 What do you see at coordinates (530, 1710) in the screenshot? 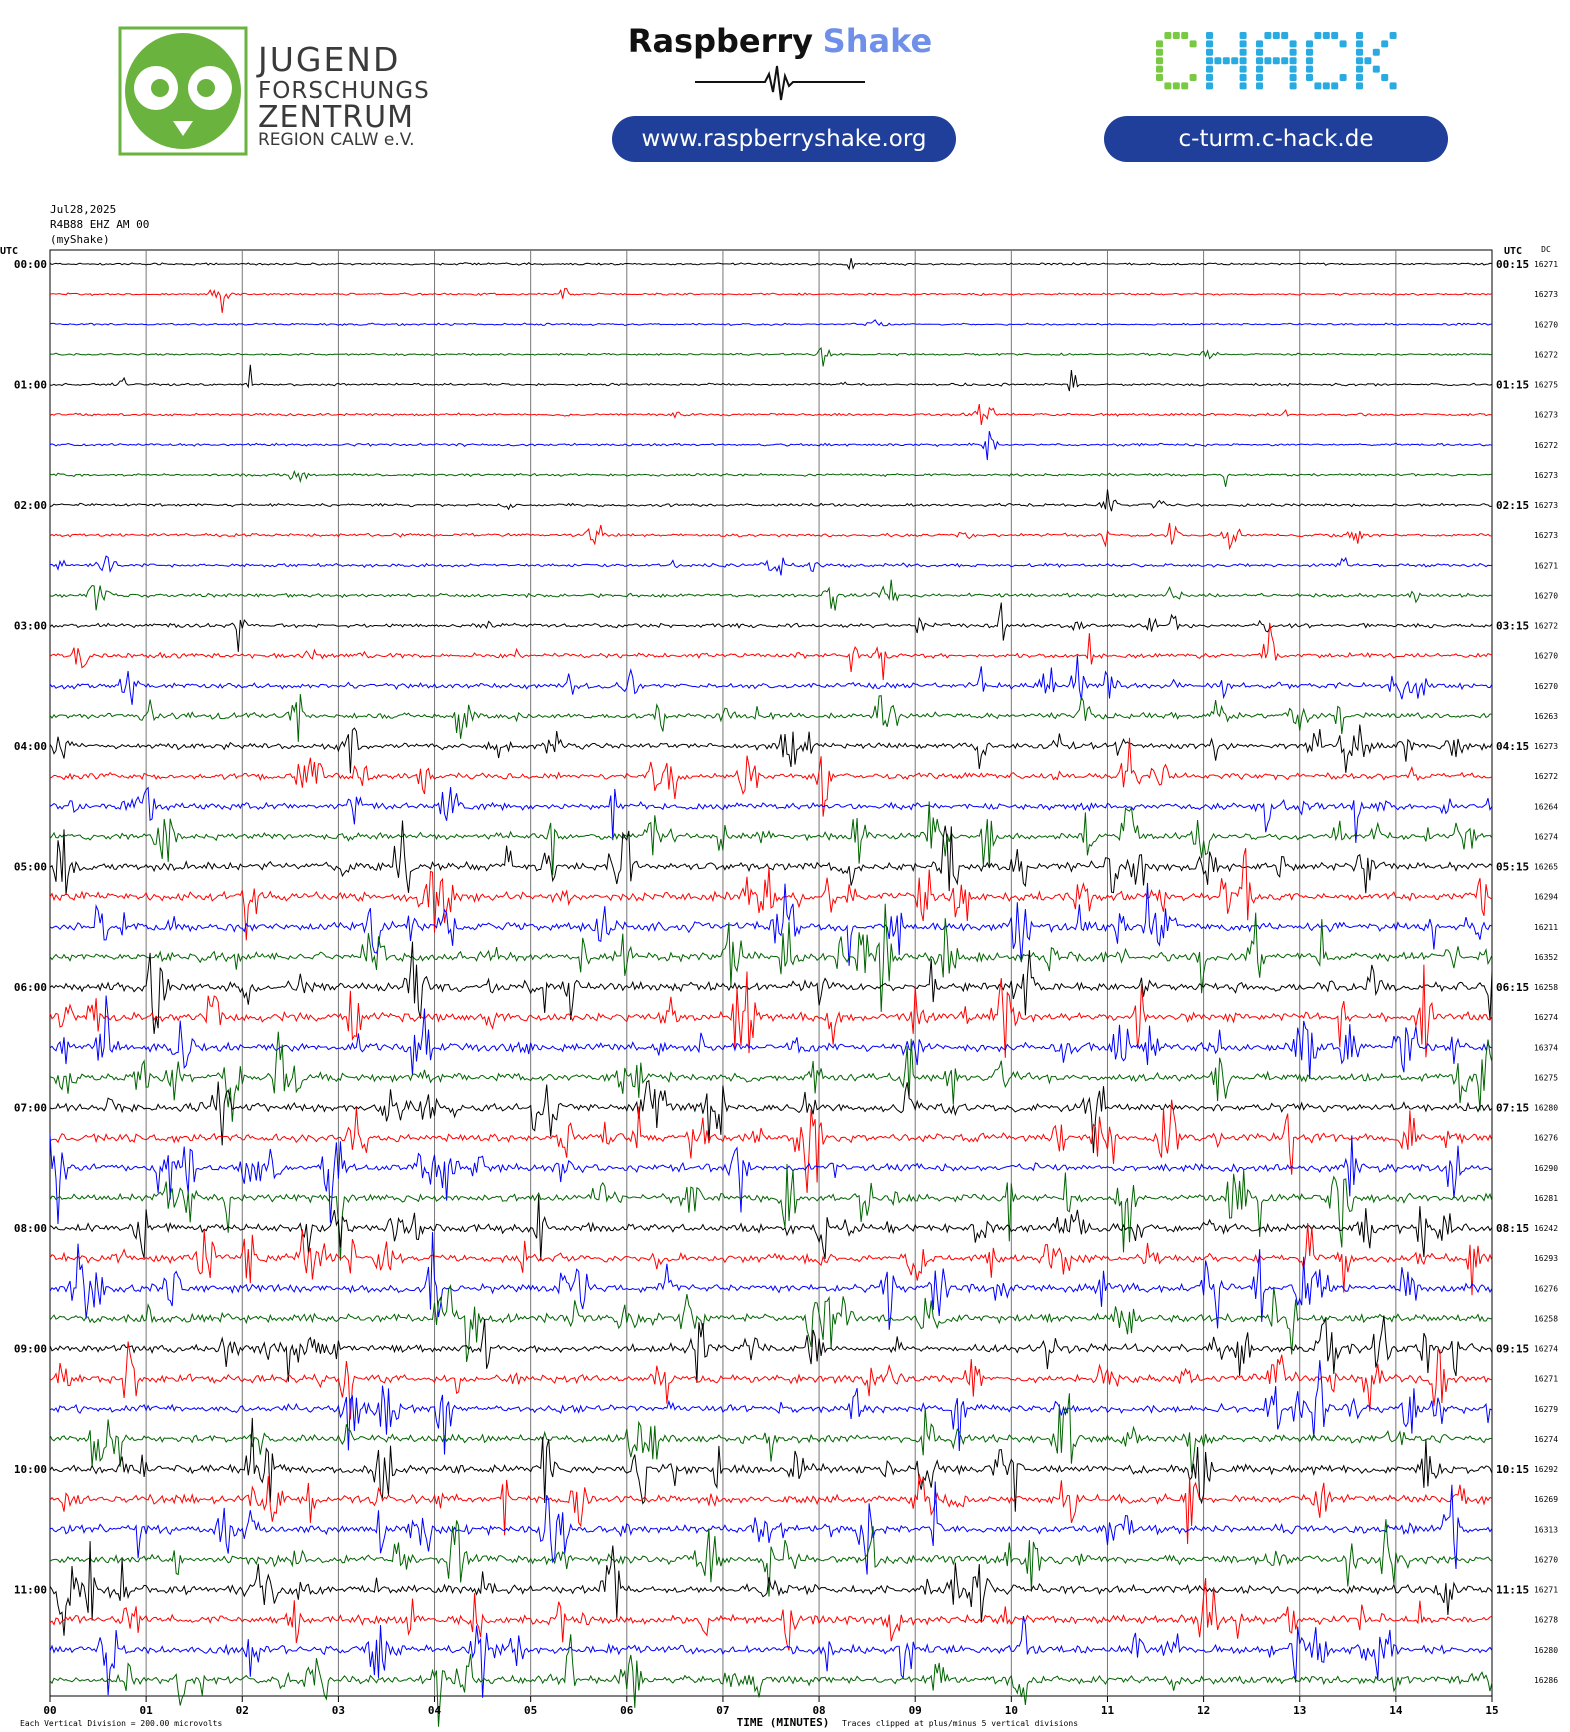
I see `x-tick-label: 05` at bounding box center [530, 1710].